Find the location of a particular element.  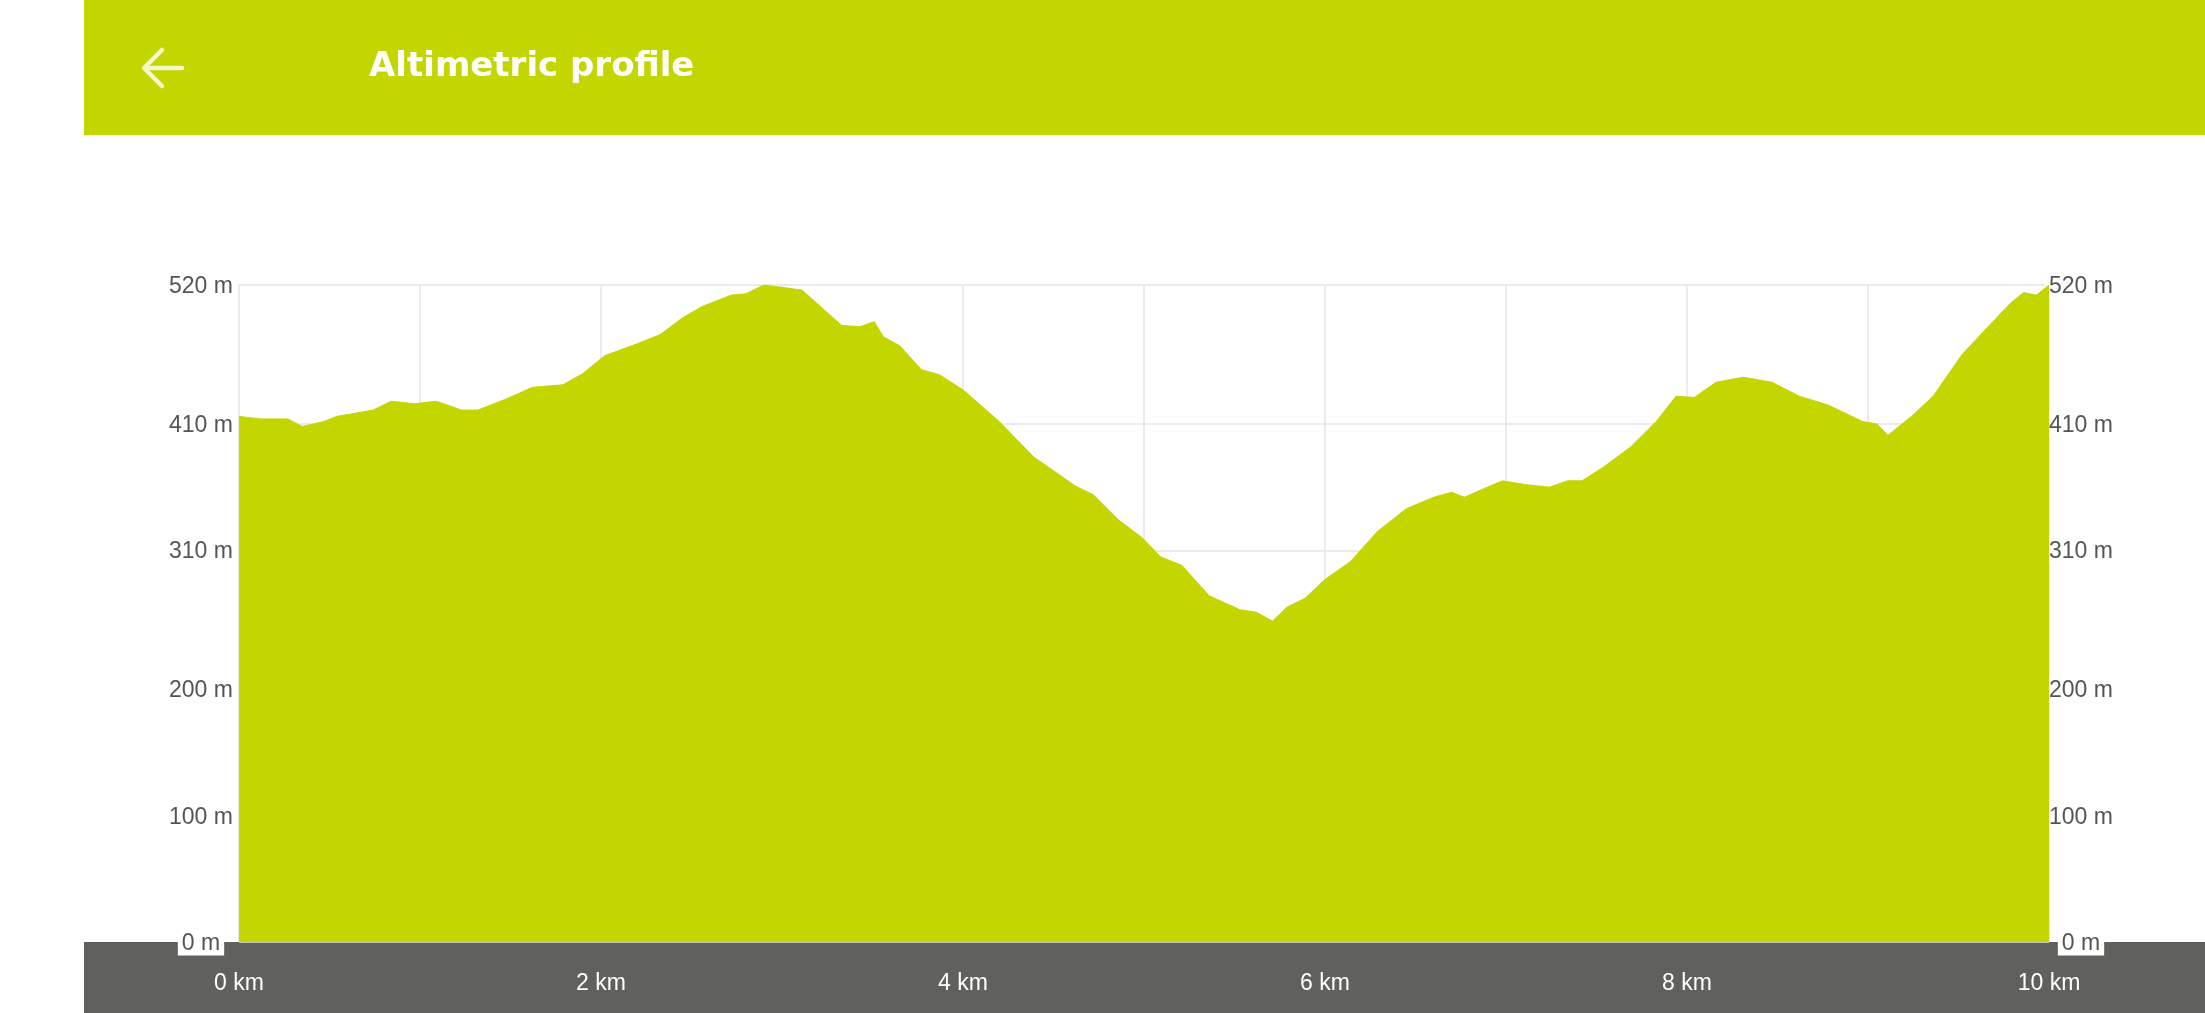

x-tick-label: 8 km is located at coordinates (1687, 981).